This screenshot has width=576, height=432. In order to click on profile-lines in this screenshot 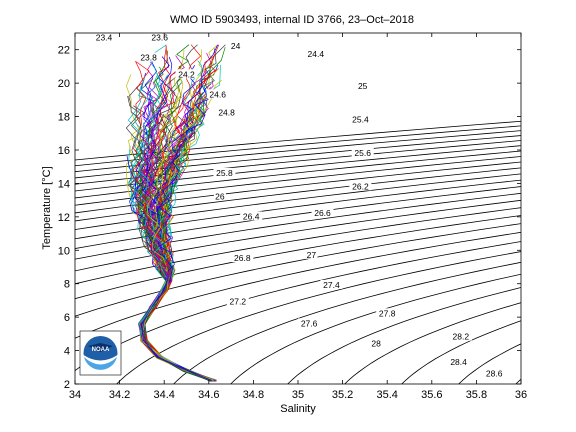, I will do `click(175, 213)`.